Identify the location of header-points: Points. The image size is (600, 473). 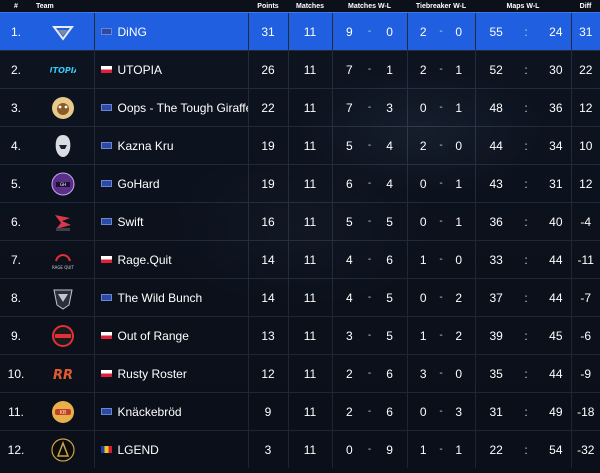
(268, 6).